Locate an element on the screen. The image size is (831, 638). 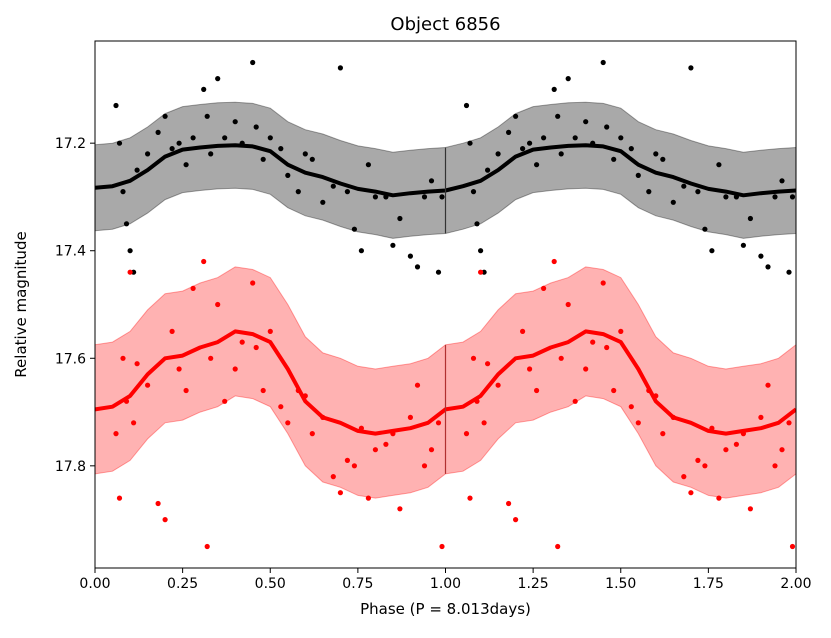
x-axis-label: Phase (P = 8.013days) is located at coordinates (445, 609).